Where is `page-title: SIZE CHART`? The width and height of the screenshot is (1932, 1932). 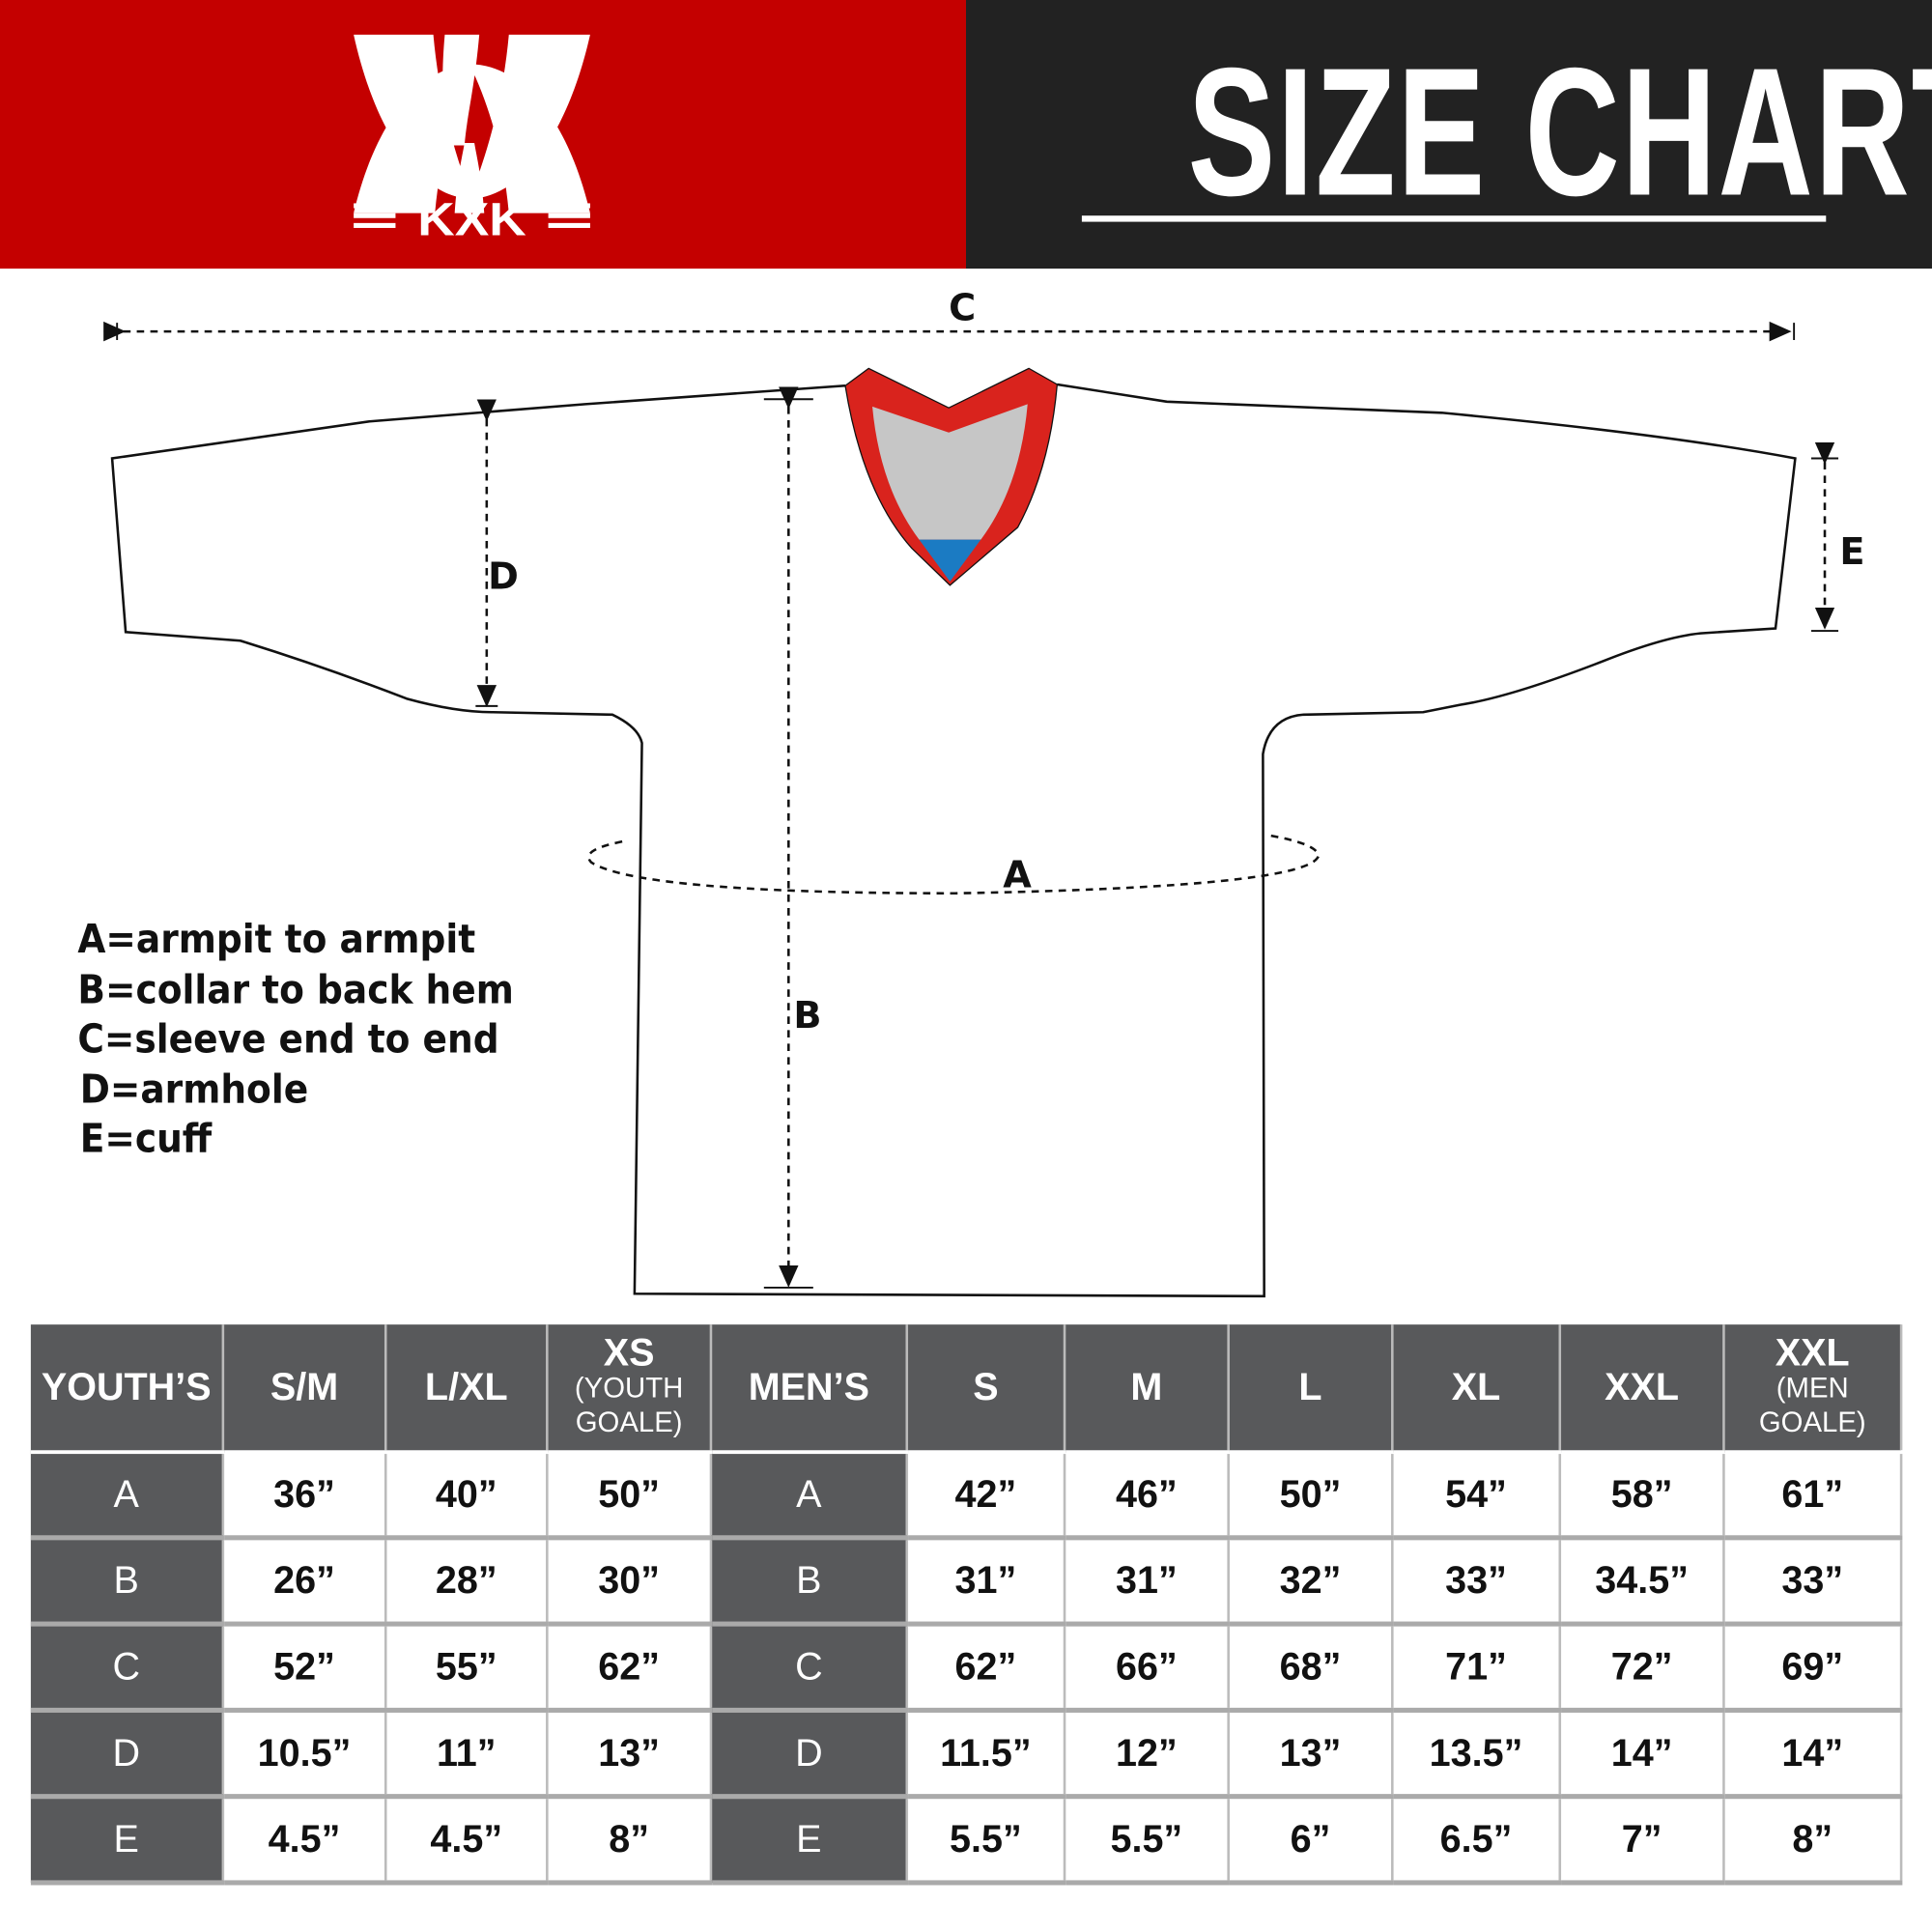
page-title: SIZE CHART is located at coordinates (1559, 132).